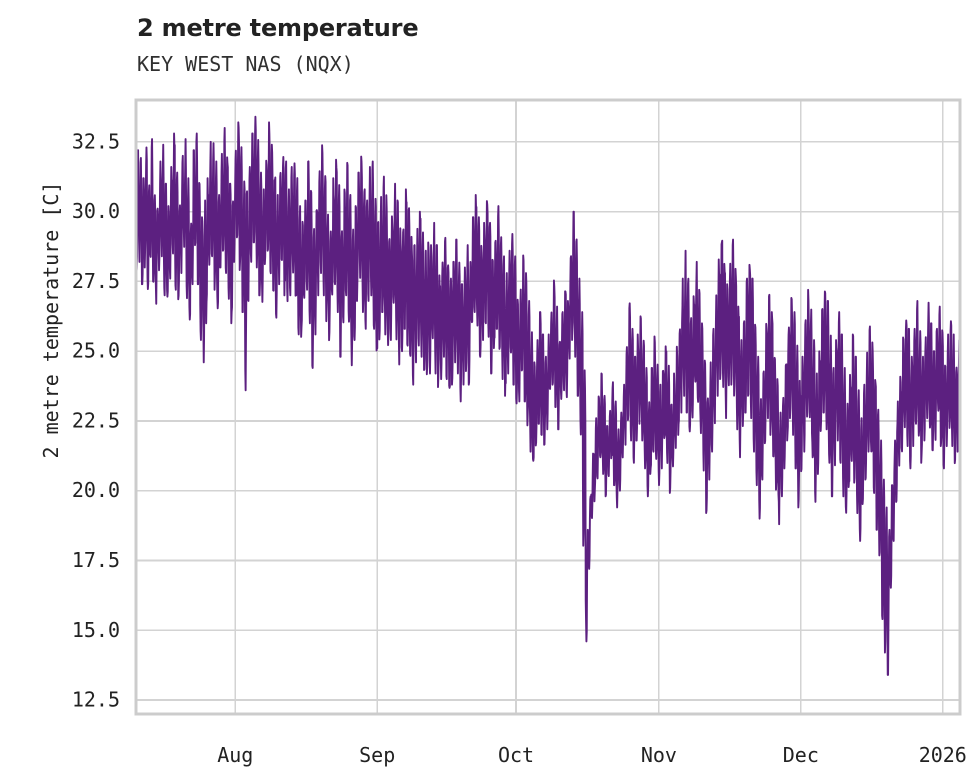 This screenshot has width=980, height=782. Describe the element at coordinates (96, 281) in the screenshot. I see `y-tick-label: 27.5` at that location.